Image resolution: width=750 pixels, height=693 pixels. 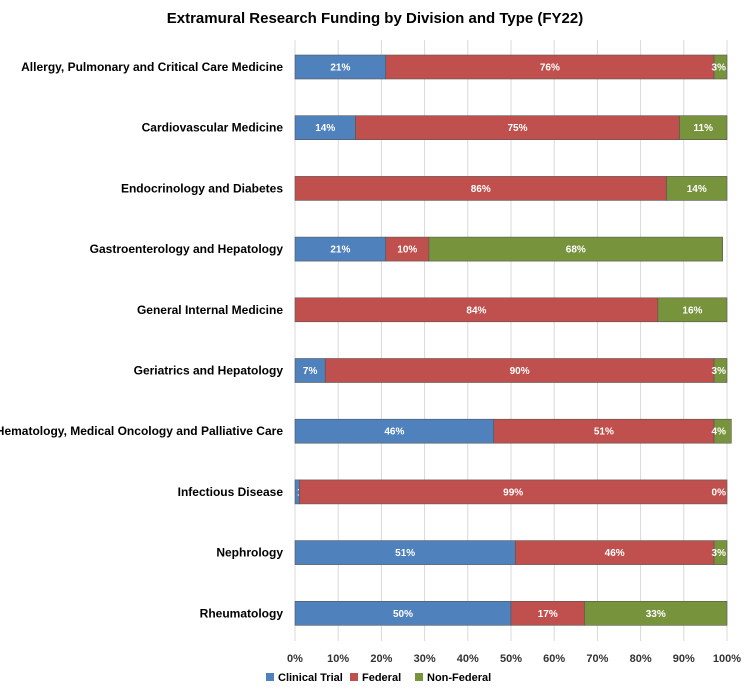 What do you see at coordinates (684, 659) in the screenshot?
I see `x-tick-label: 90%` at bounding box center [684, 659].